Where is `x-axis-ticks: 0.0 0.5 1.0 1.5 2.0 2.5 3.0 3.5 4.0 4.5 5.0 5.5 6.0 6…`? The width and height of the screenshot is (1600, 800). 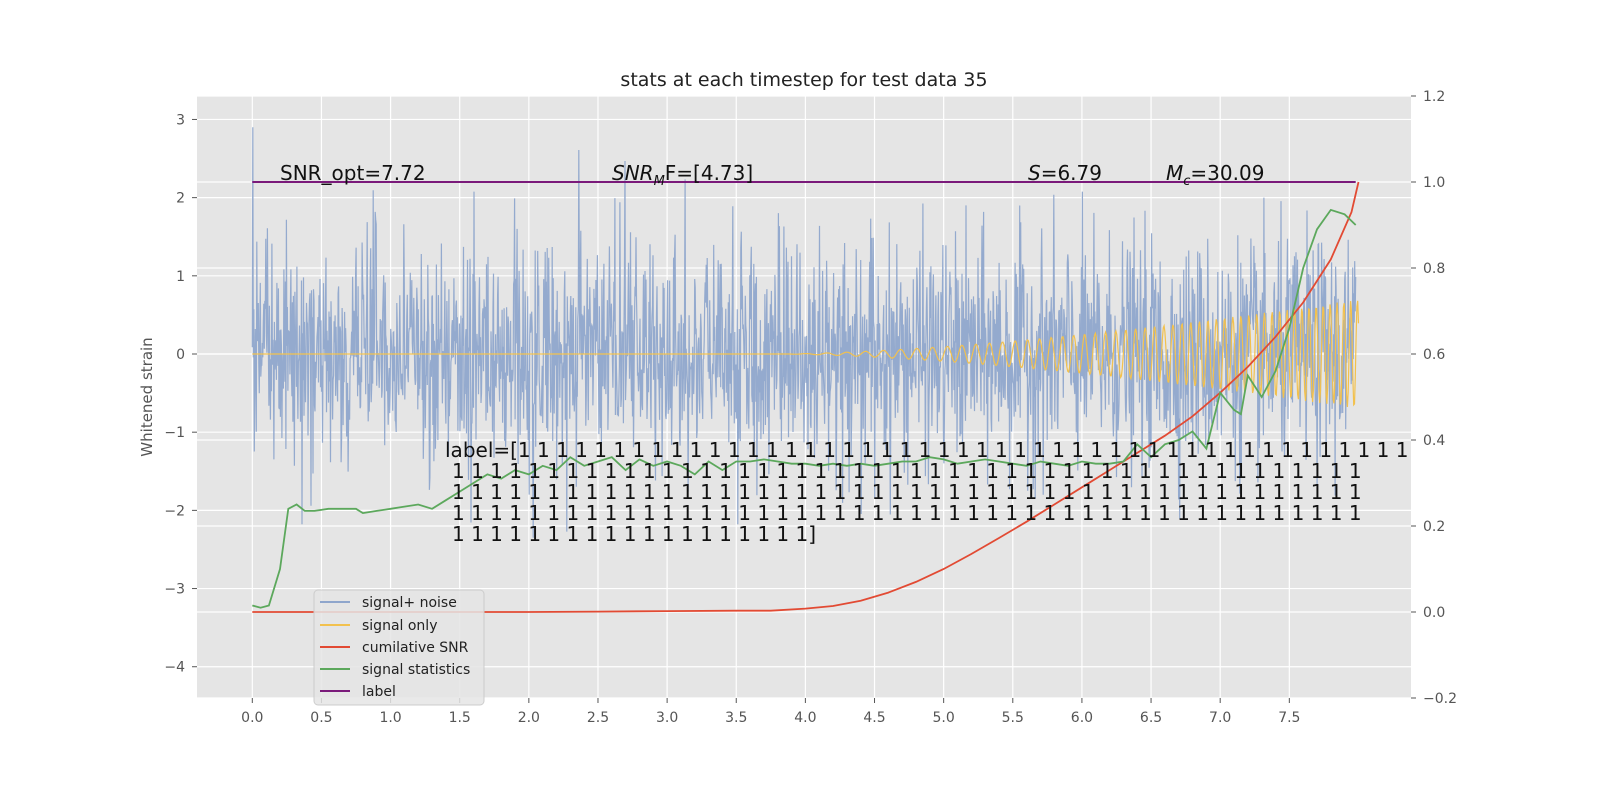
x-axis-ticks: 0.0 0.5 1.0 1.5 2.0 2.5 3.0 3.5 4.0 4.5 5.0 5.5 6.0 6… is located at coordinates (770, 712).